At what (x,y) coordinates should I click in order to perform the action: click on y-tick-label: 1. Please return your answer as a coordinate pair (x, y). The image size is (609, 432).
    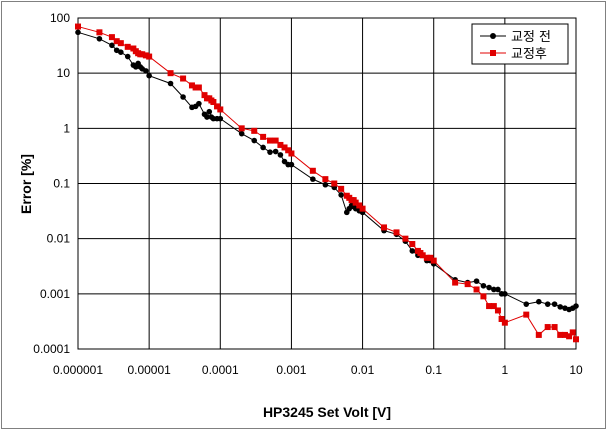
    Looking at the image, I should click on (66, 128).